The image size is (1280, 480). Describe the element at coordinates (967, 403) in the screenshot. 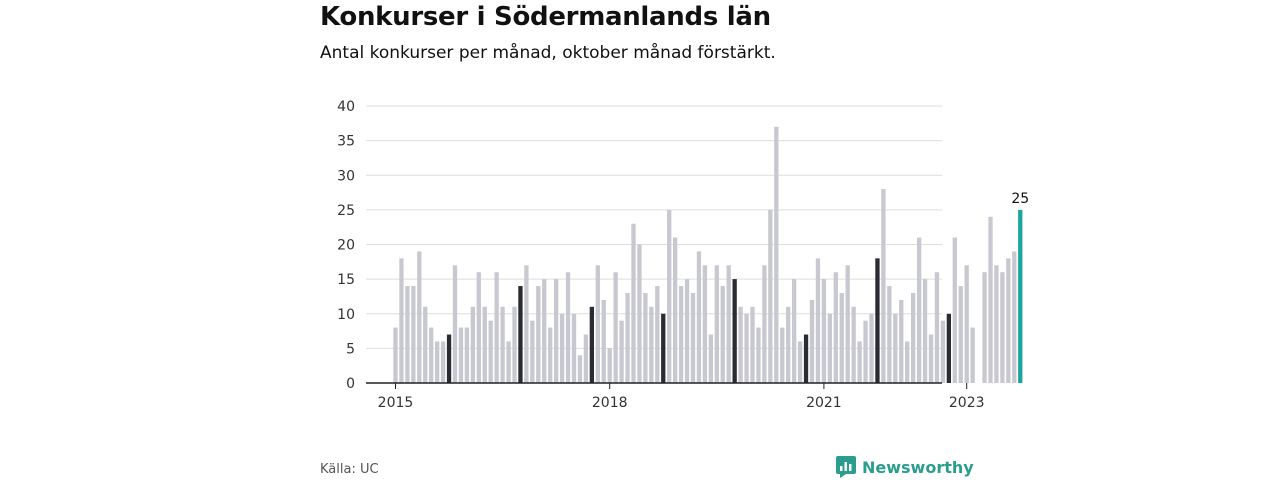

I see `x-tick-label: 2023` at that location.